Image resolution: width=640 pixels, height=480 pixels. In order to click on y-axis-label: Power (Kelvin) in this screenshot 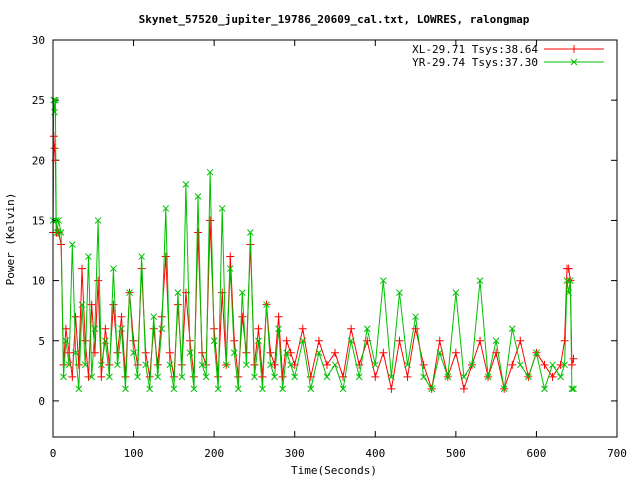, I will do `click(10, 239)`.